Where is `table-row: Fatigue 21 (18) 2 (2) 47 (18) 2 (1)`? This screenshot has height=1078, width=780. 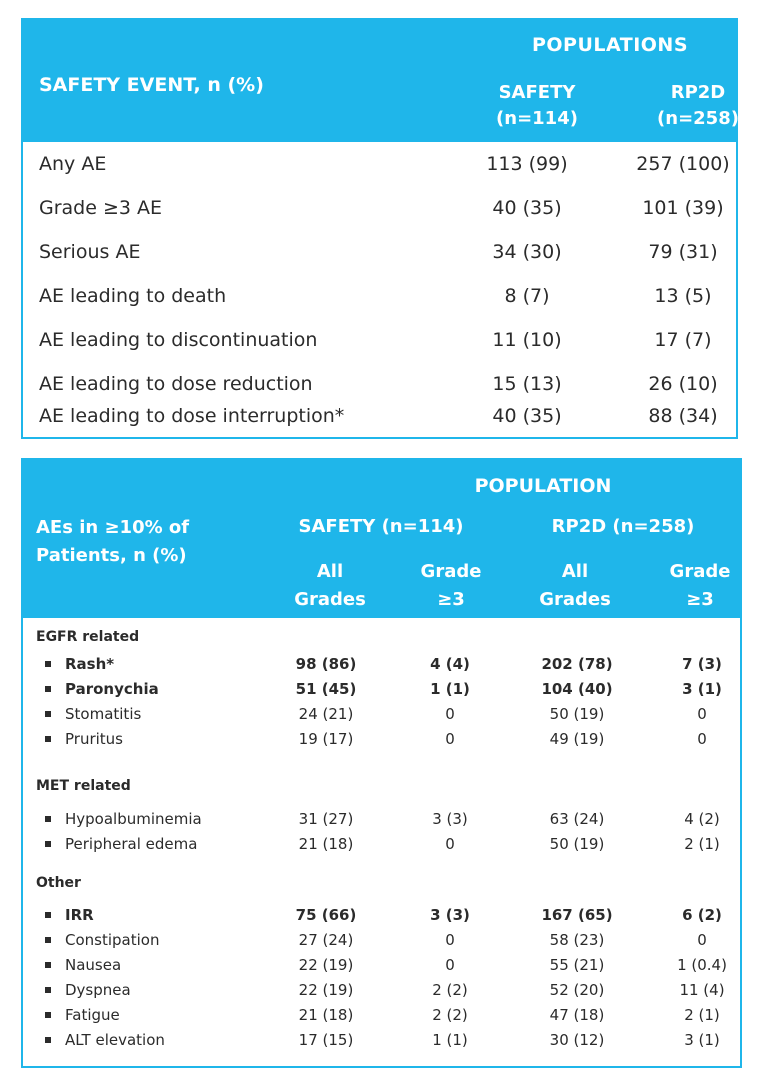 table-row: Fatigue 21 (18) 2 (2) 47 (18) 2 (1) is located at coordinates (381, 1015).